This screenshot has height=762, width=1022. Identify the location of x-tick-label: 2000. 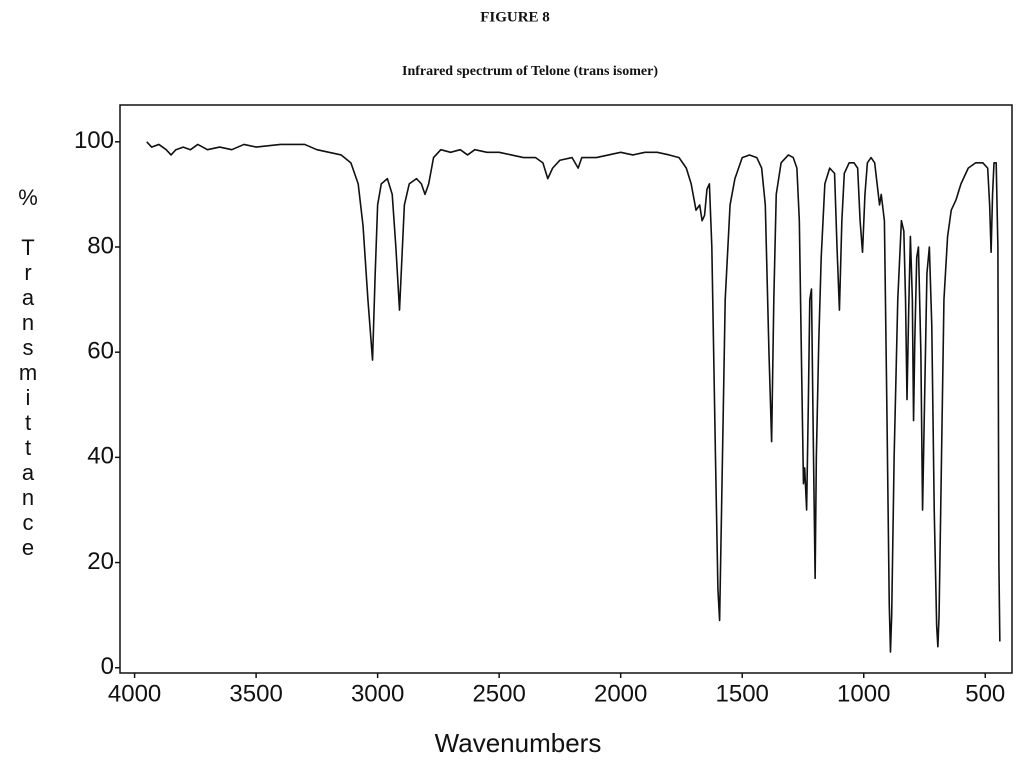
(620, 693).